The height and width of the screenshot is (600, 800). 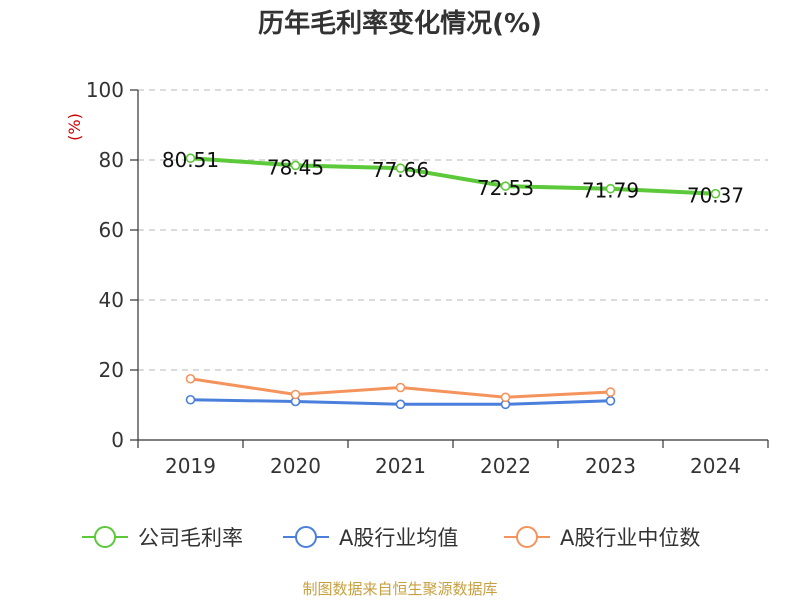 What do you see at coordinates (295, 466) in the screenshot?
I see `x-tick-label-2020: 2020` at bounding box center [295, 466].